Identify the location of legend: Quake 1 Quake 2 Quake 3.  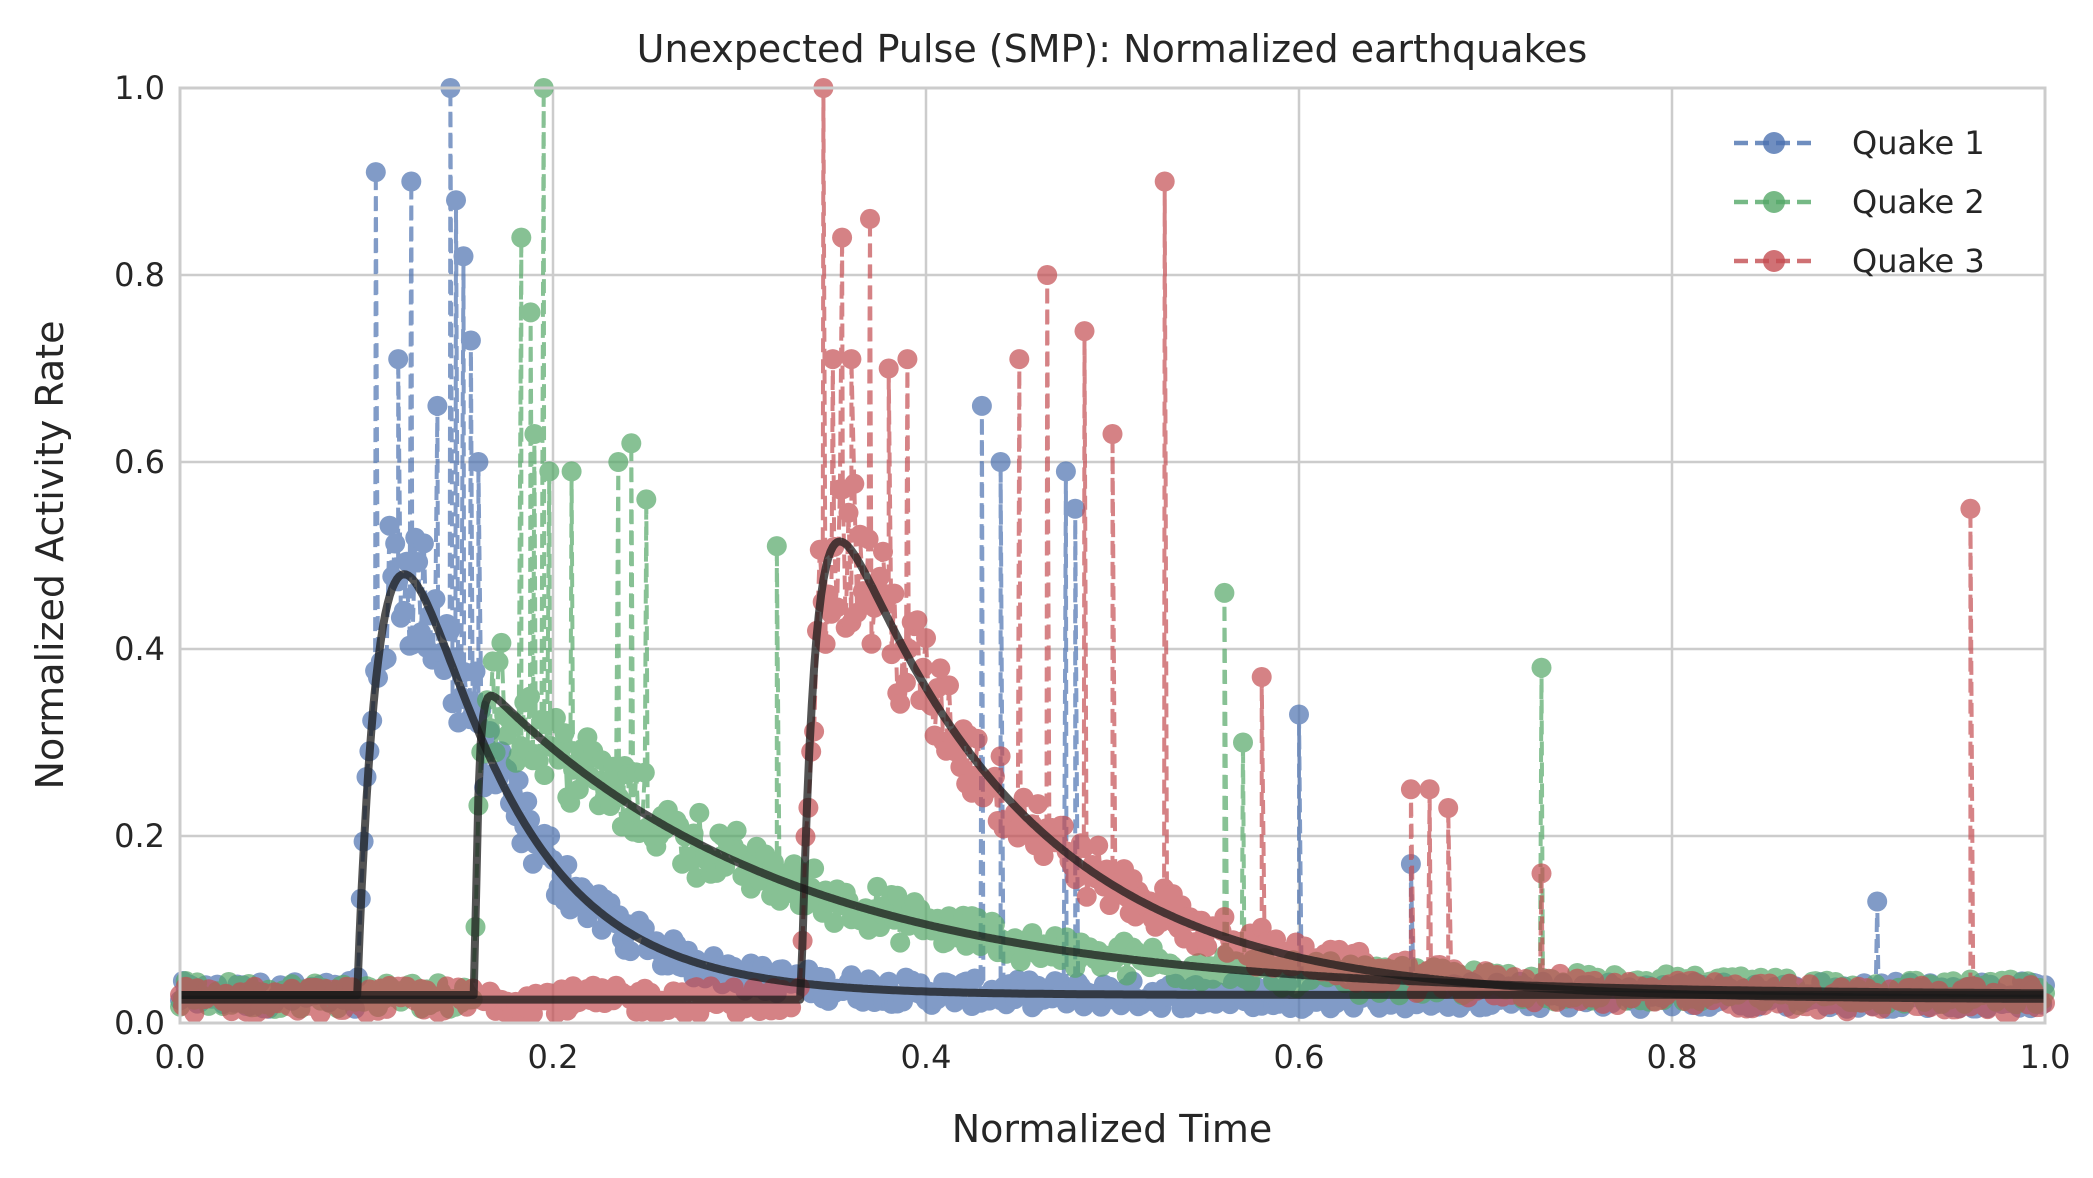
(1859, 202).